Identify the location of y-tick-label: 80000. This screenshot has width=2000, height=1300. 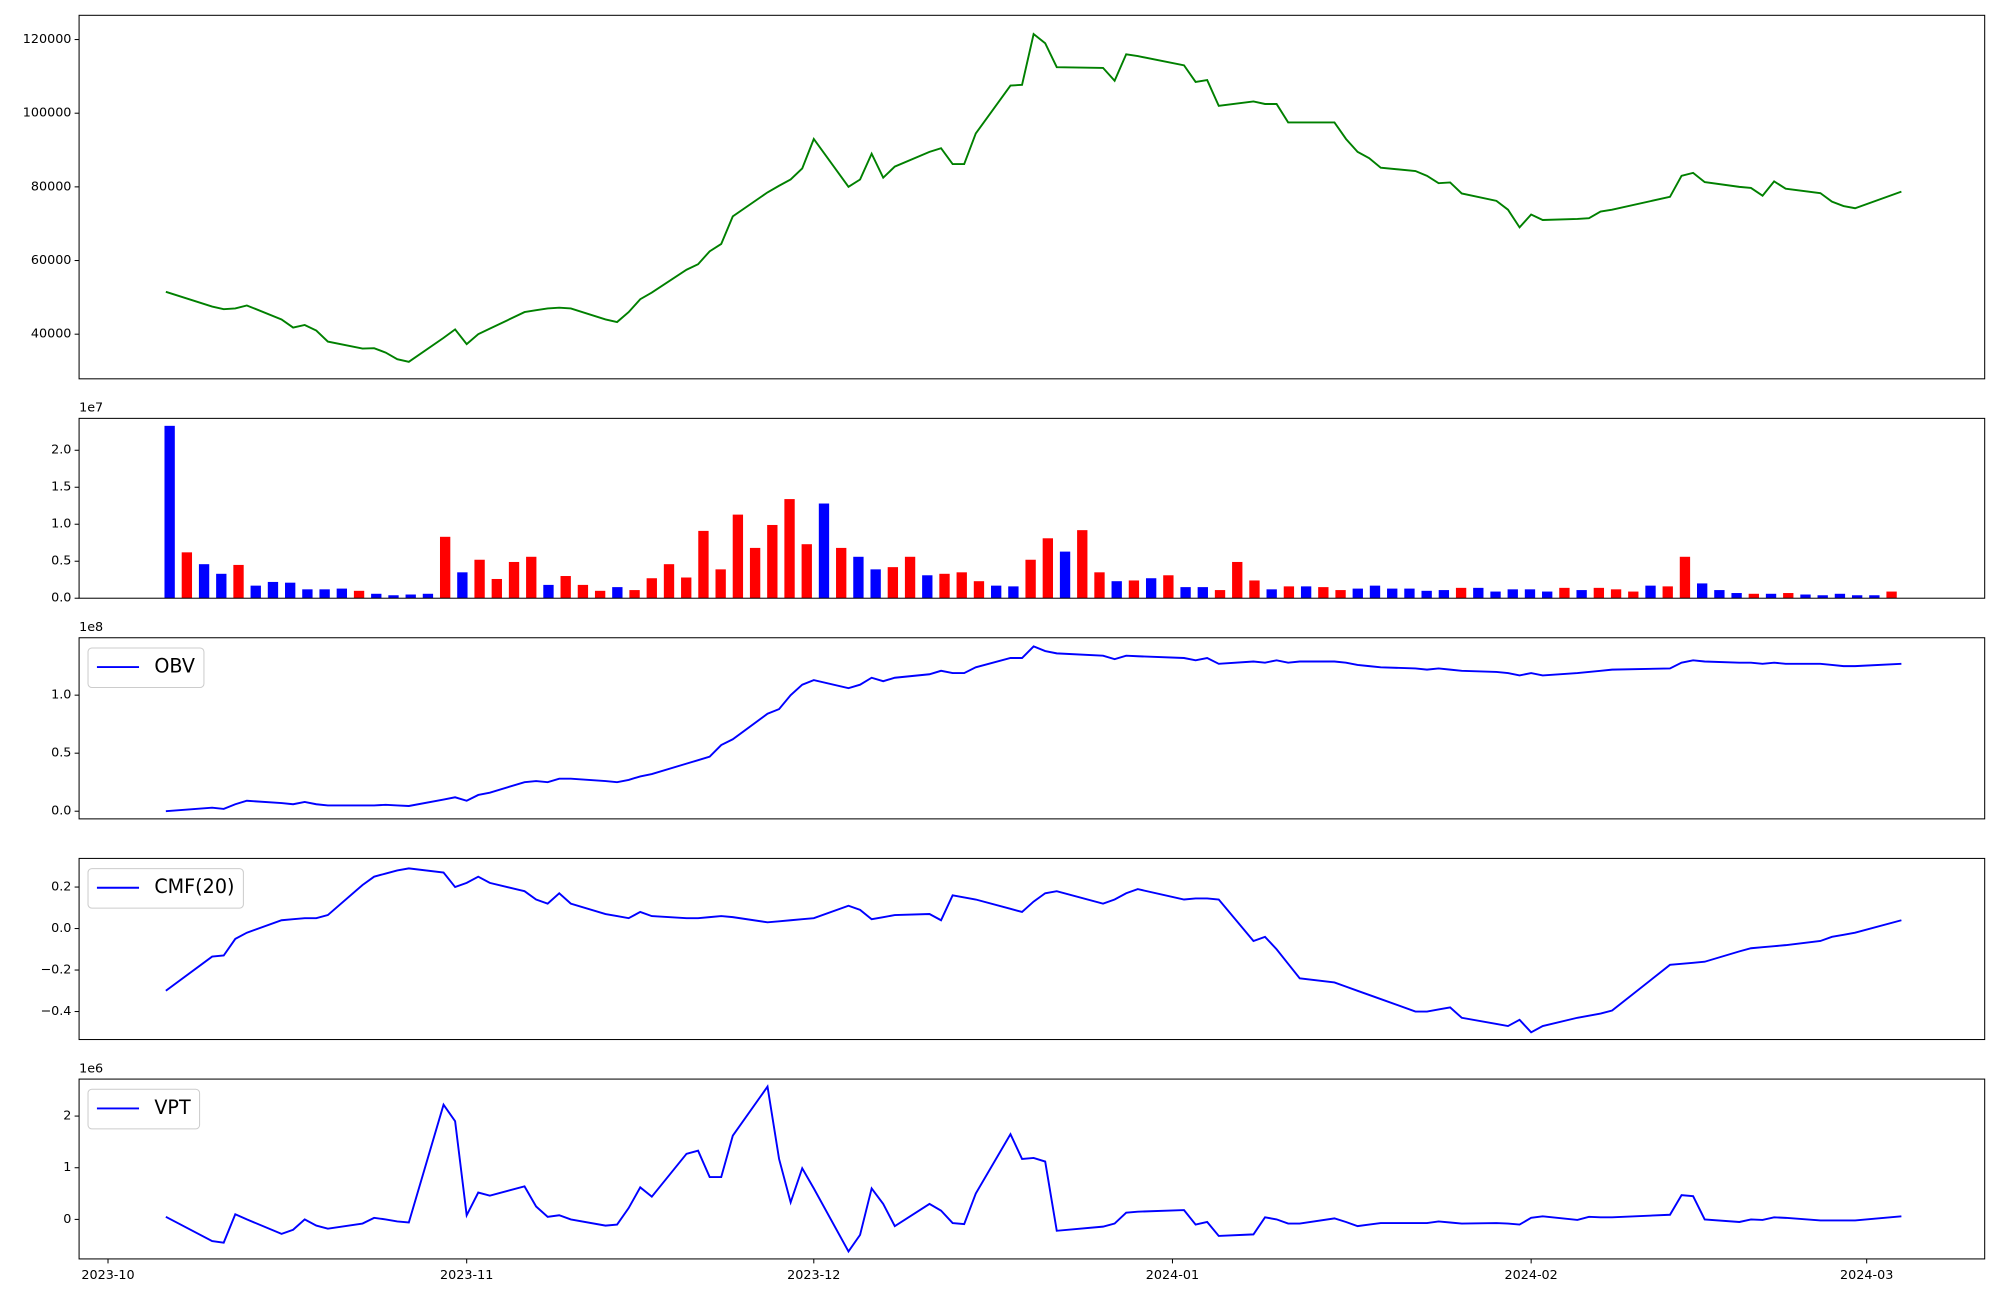
(51, 186).